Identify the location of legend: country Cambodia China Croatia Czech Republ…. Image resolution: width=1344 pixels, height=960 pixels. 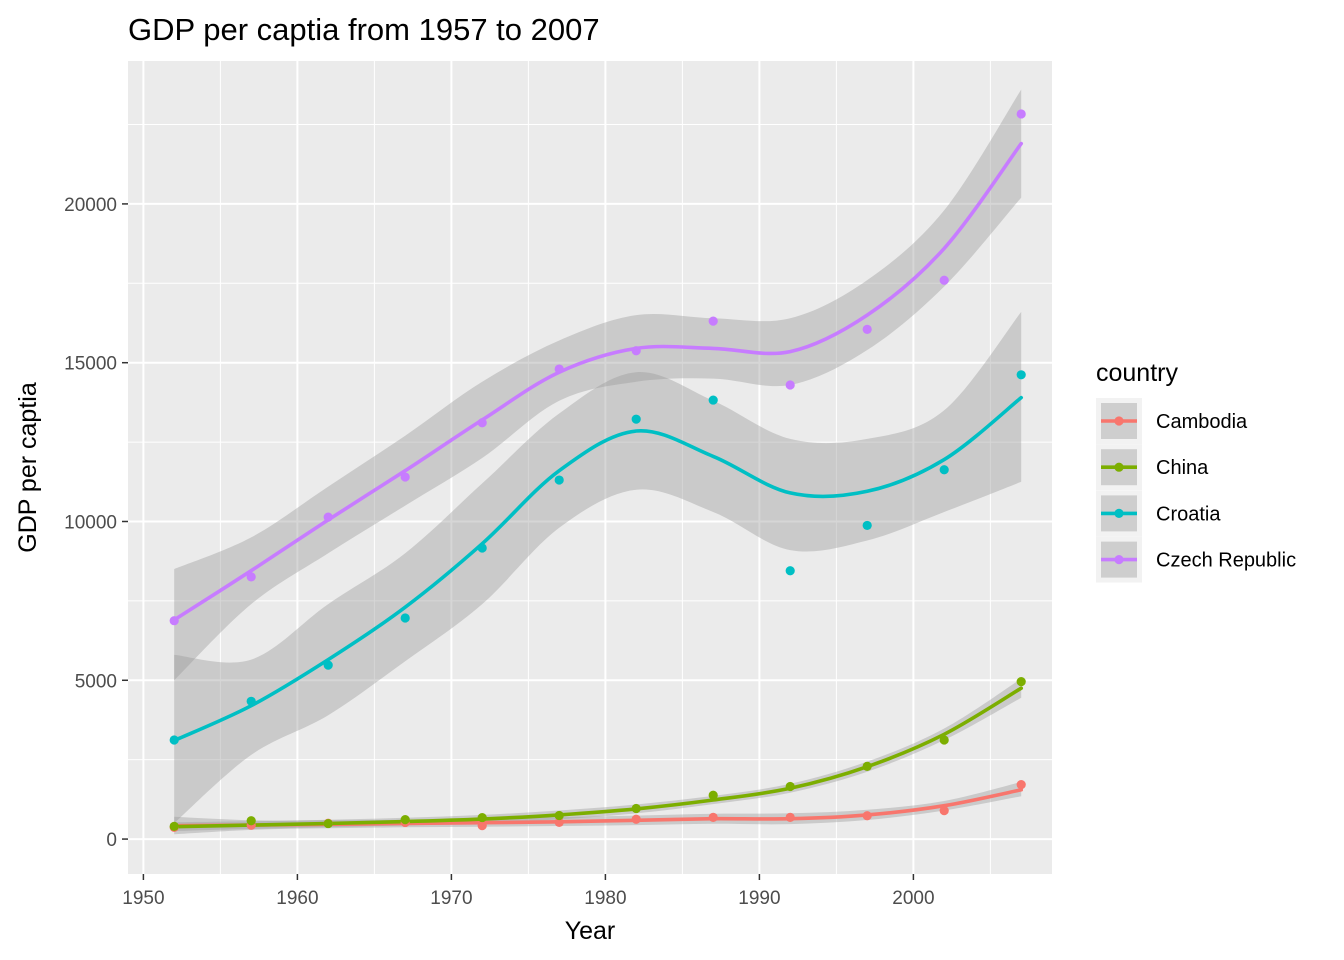
(1196, 471).